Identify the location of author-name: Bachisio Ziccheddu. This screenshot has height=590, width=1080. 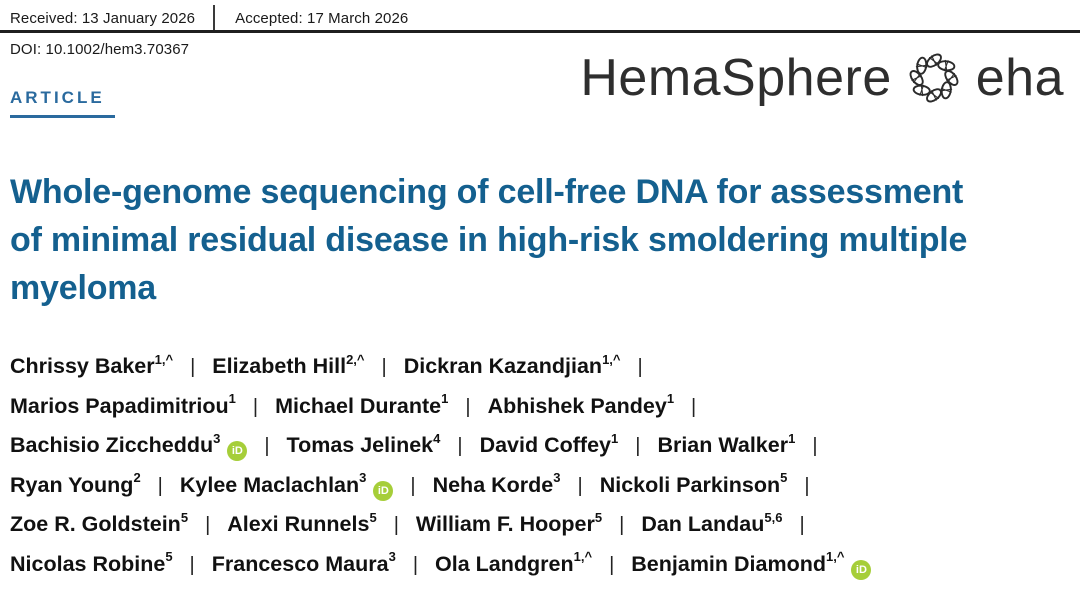
(112, 445).